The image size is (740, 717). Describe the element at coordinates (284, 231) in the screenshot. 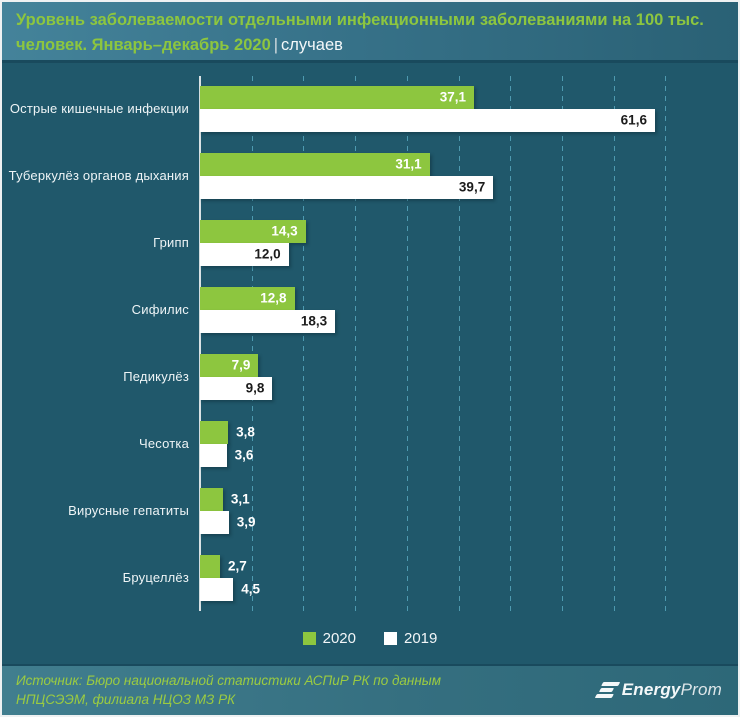

I see `bar-value-label: 14,3` at that location.